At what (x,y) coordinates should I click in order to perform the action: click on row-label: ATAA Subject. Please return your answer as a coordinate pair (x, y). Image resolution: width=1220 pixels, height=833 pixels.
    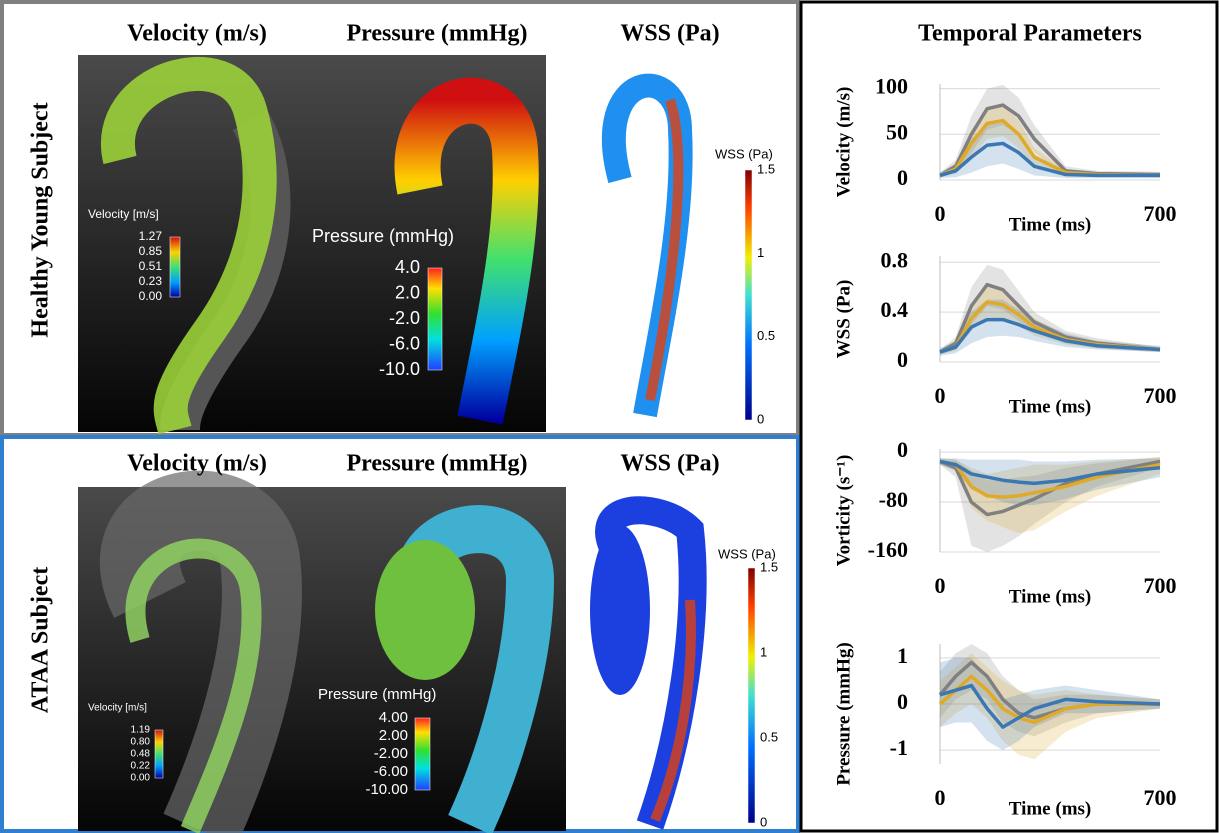
    Looking at the image, I should click on (41, 640).